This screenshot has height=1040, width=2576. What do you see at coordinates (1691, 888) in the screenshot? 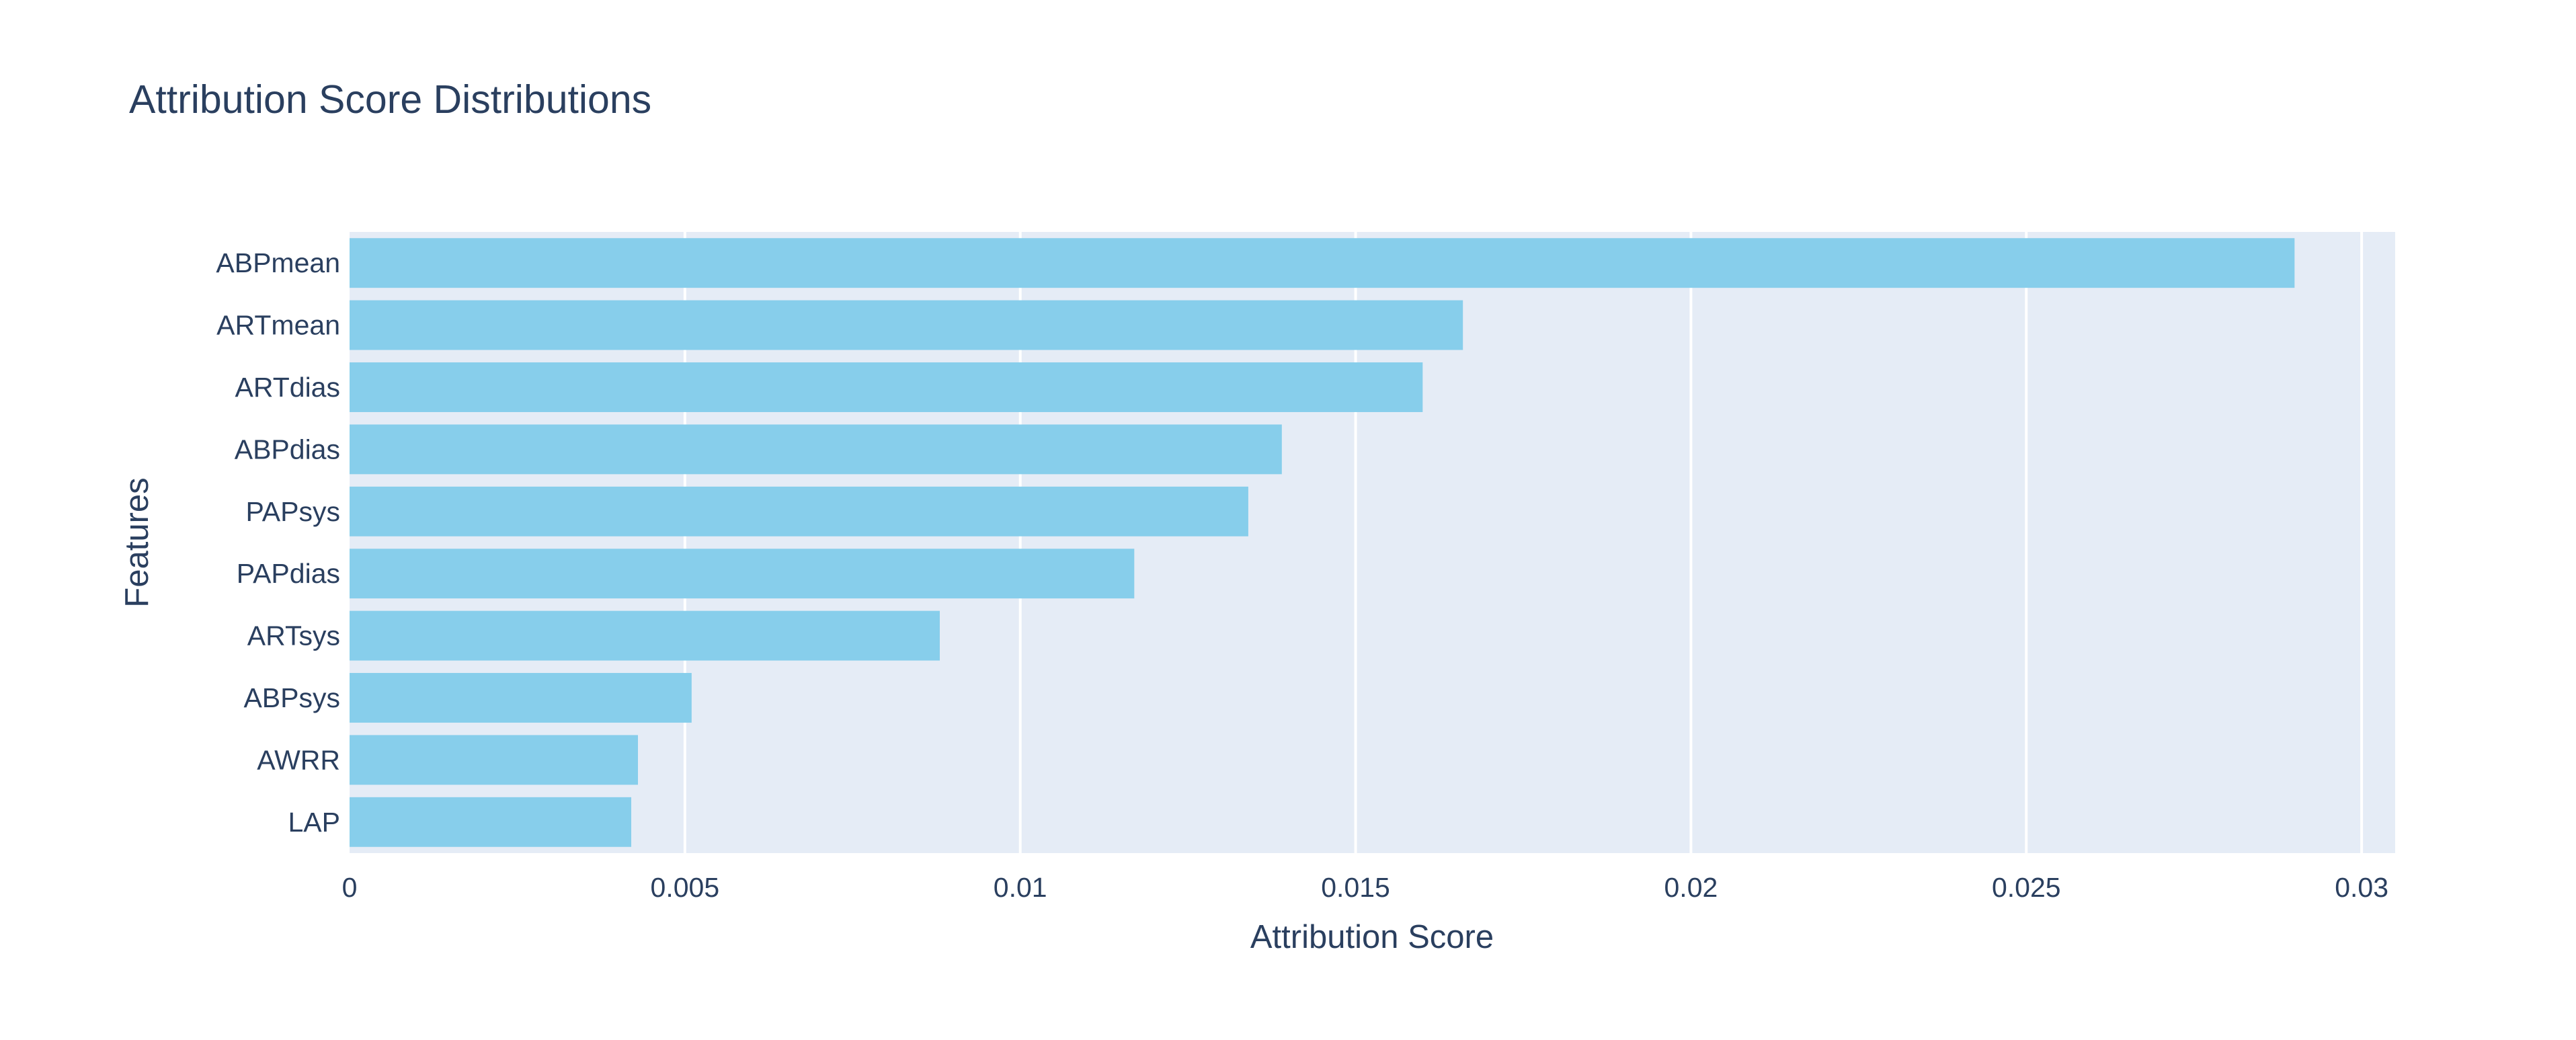
I see `x-tick-label: 0.02` at bounding box center [1691, 888].